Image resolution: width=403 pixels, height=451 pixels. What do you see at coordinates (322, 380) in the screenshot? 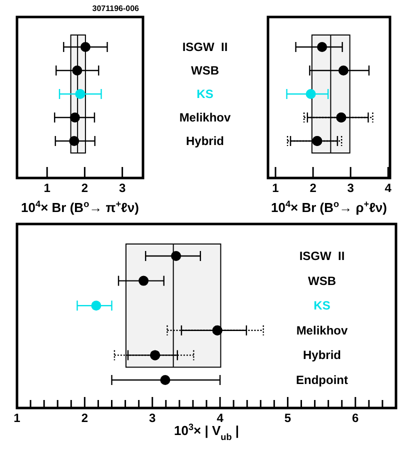
I see `y-tick-label: Endpoint` at bounding box center [322, 380].